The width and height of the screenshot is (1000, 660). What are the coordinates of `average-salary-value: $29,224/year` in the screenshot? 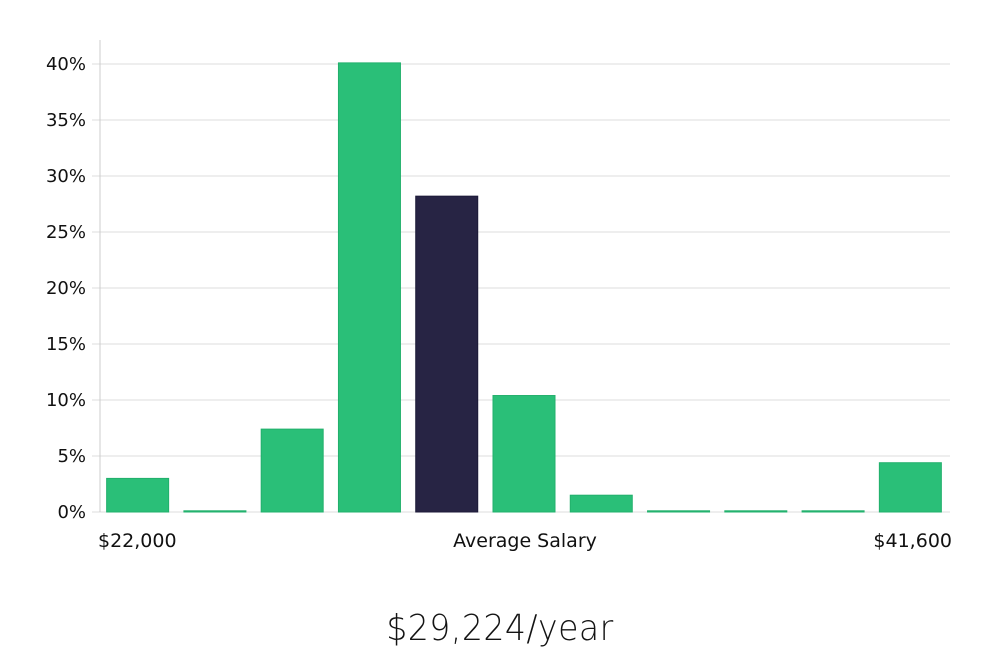 It's located at (500, 628).